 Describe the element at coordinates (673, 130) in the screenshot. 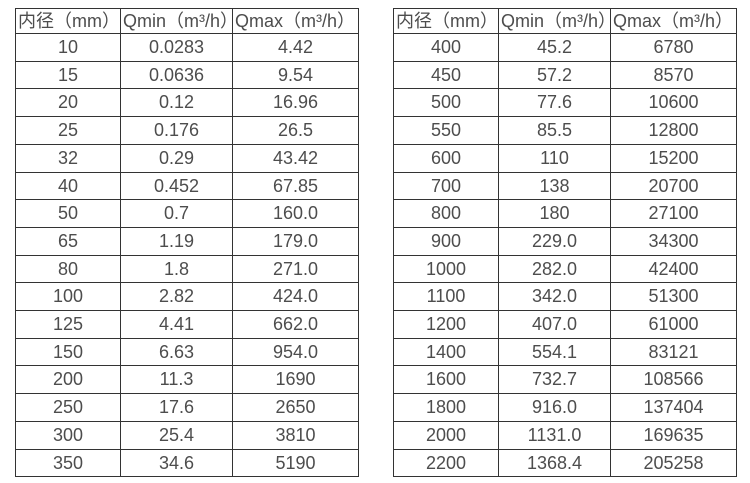

I see `table-cell: 12800` at that location.